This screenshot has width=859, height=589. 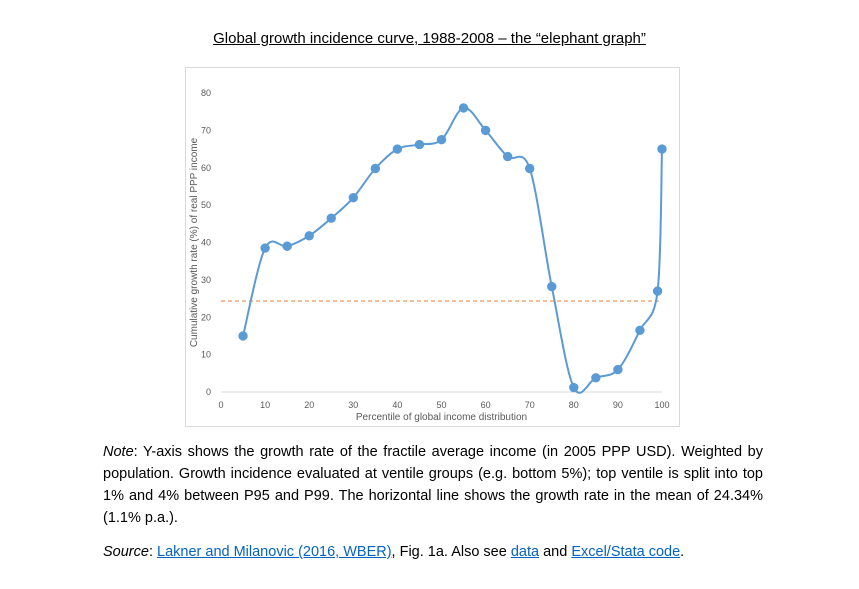 I want to click on source-label: Source, so click(x=126, y=552).